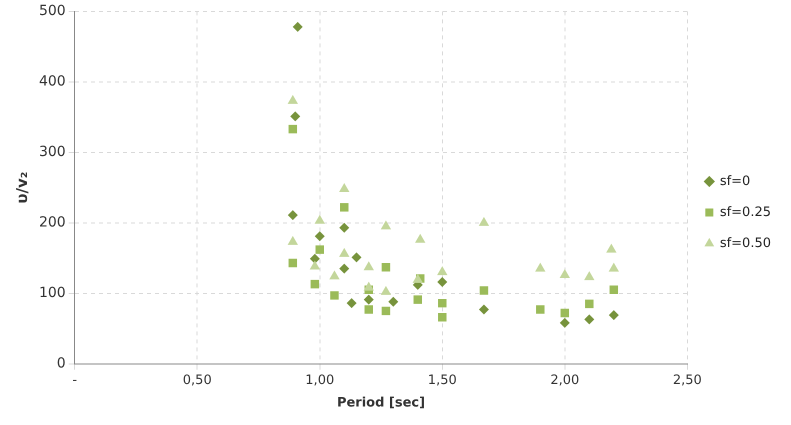 Image resolution: width=791 pixels, height=425 pixels. I want to click on y-tick-label: 0, so click(61, 363).